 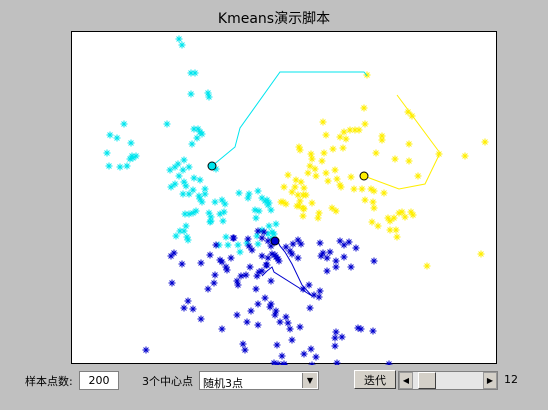 What do you see at coordinates (259, 380) in the screenshot?
I see `init-method-select: 随机3点 ▼` at bounding box center [259, 380].